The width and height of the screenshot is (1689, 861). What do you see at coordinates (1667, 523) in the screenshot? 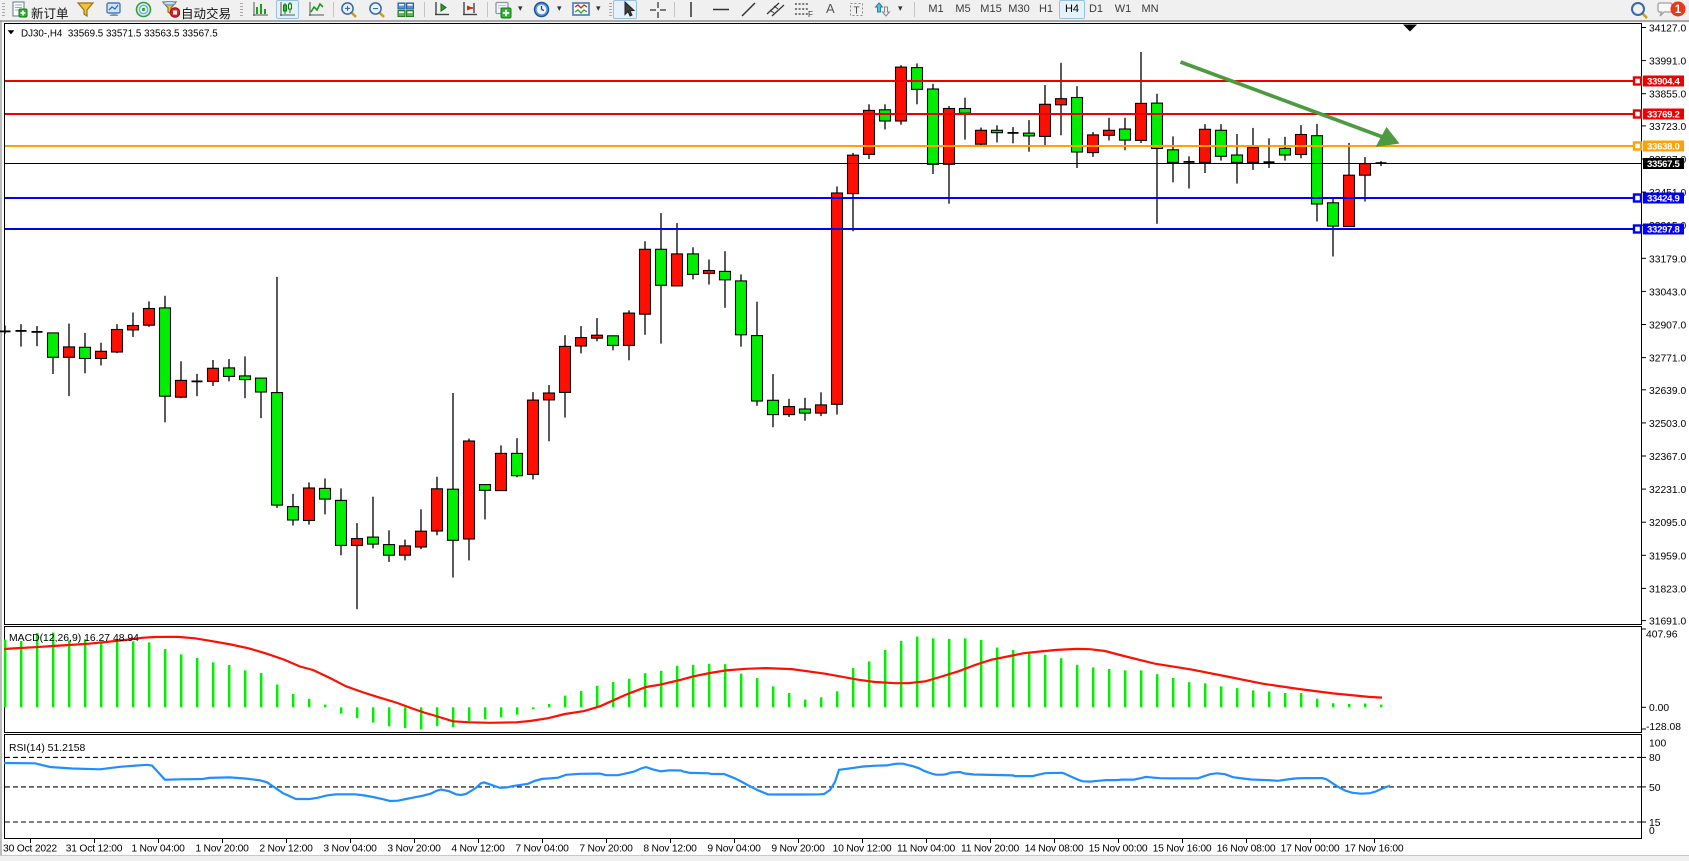
I see `svg-text: 32095.0` at bounding box center [1667, 523].